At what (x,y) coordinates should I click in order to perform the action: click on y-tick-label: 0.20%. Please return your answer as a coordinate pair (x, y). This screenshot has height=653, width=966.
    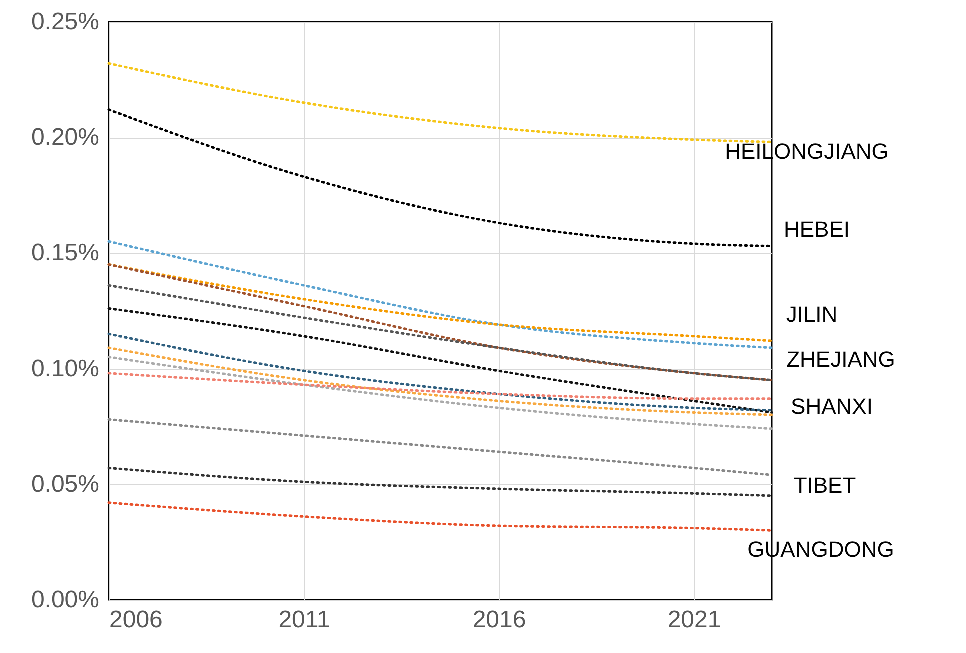
    Looking at the image, I should click on (65, 138).